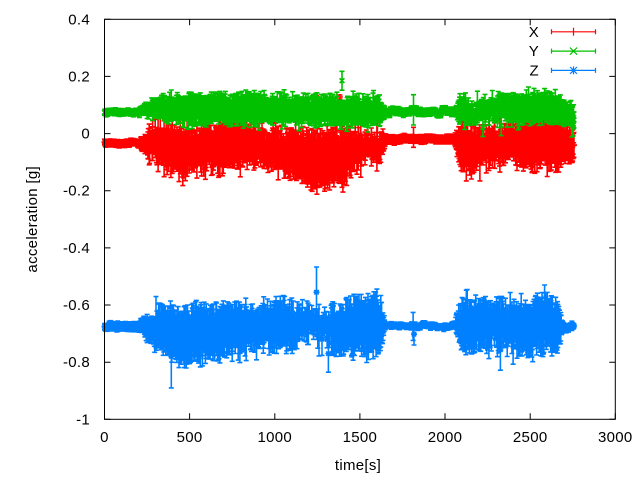 The image size is (640, 480). What do you see at coordinates (79, 19) in the screenshot?
I see `svg-text: 0.4` at bounding box center [79, 19].